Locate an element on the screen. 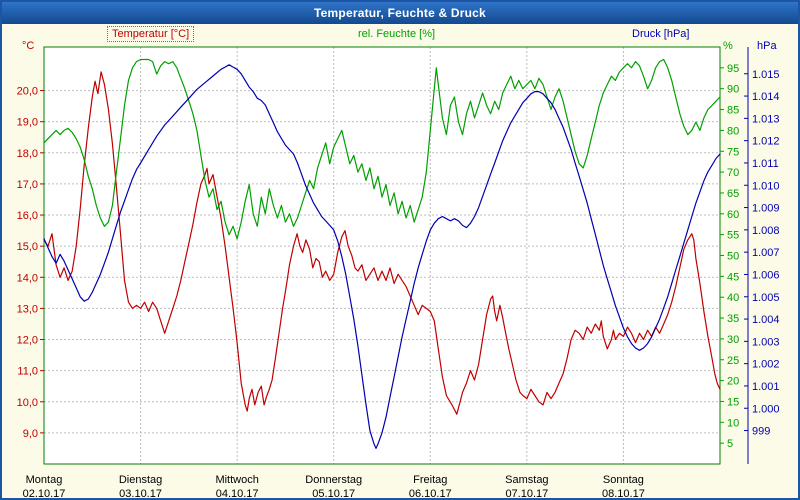 Image resolution: width=800 pixels, height=500 pixels. temp-axis-tick-label: 19,0 is located at coordinates (27, 123).